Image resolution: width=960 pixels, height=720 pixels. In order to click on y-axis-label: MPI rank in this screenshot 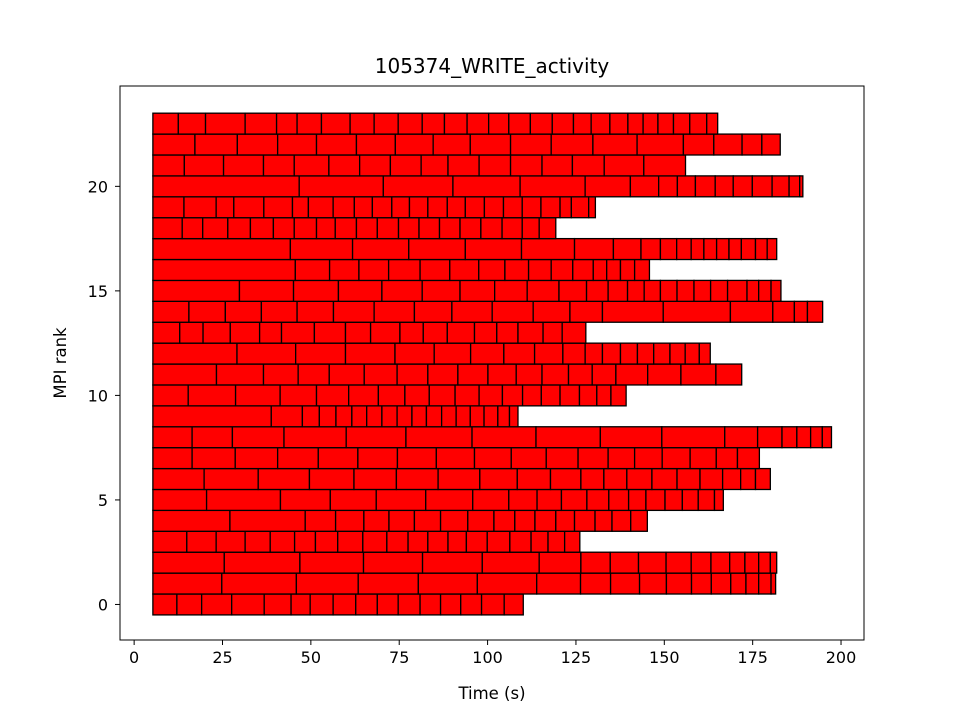, I will do `click(60, 363)`.